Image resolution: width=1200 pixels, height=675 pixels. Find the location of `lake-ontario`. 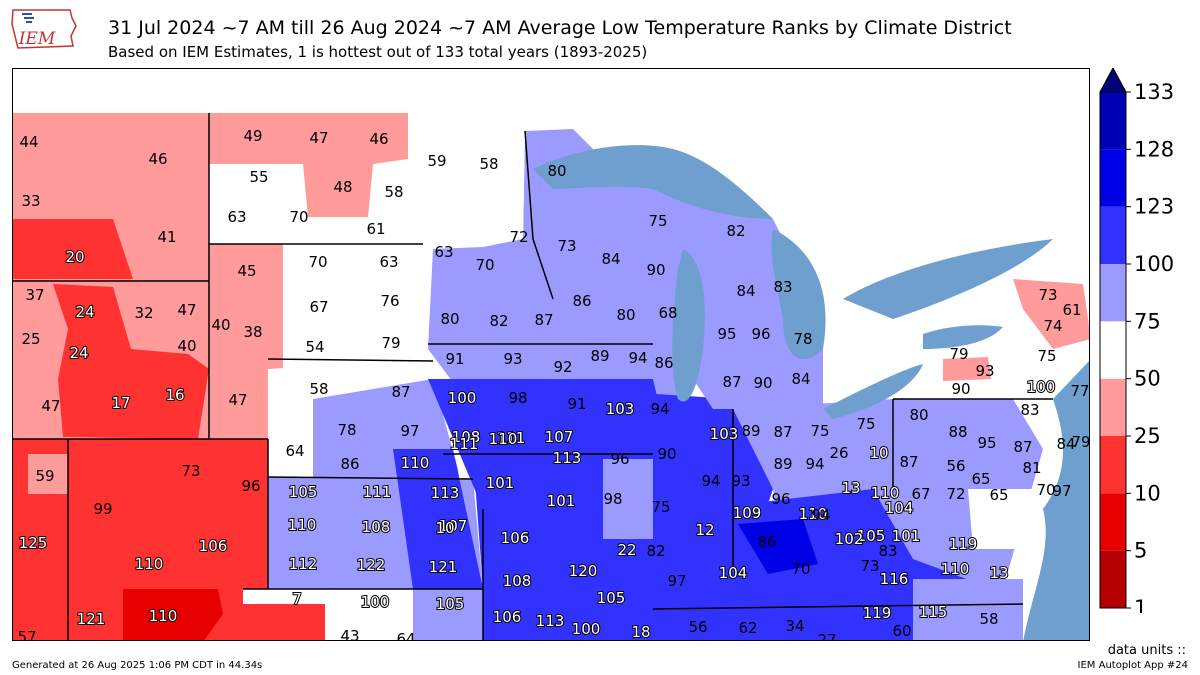

lake-ontario is located at coordinates (963, 337).